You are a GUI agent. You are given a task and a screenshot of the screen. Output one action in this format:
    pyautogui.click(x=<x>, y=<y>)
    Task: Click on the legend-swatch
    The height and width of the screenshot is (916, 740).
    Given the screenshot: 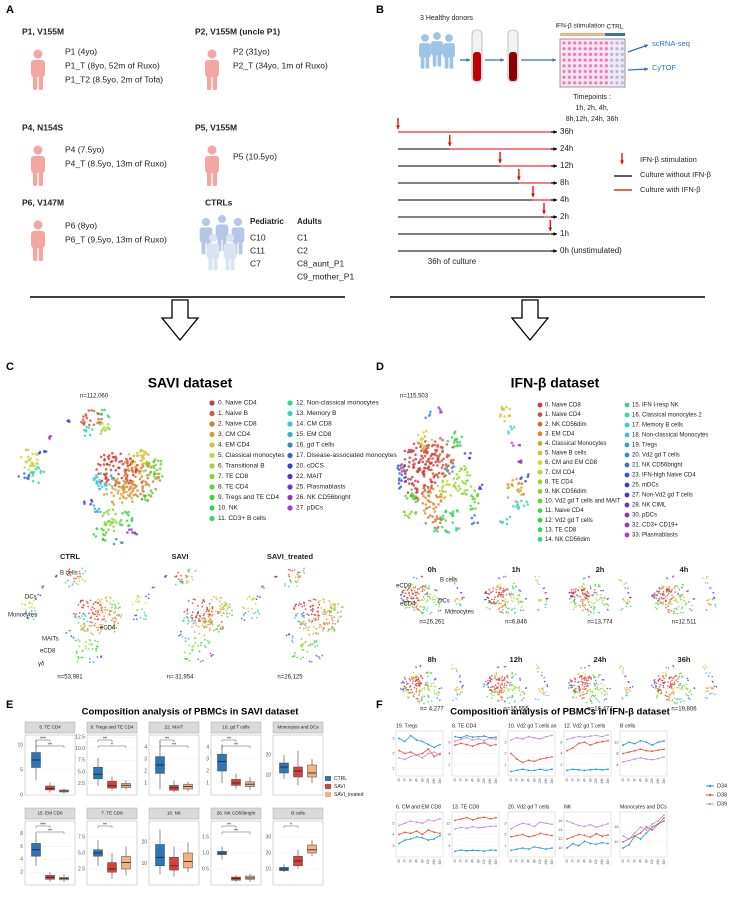 What is the action you would take?
    pyautogui.click(x=212, y=466)
    